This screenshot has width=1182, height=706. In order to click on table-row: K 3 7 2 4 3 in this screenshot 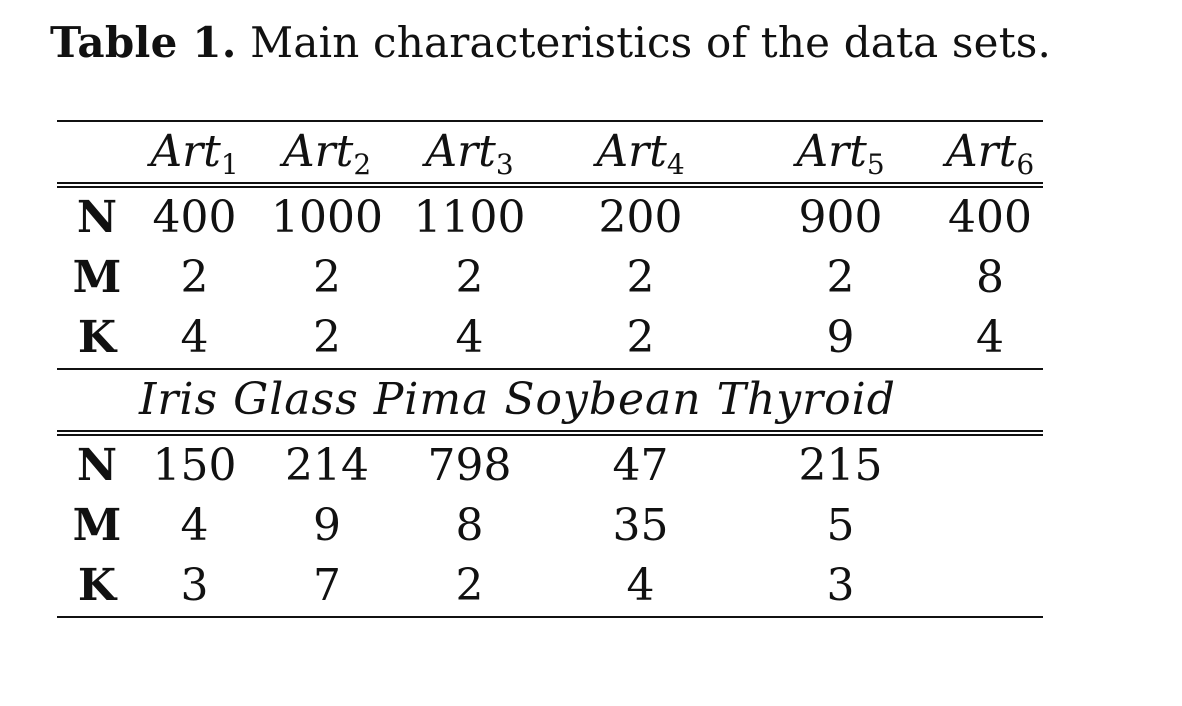, I will do `click(550, 587)`.